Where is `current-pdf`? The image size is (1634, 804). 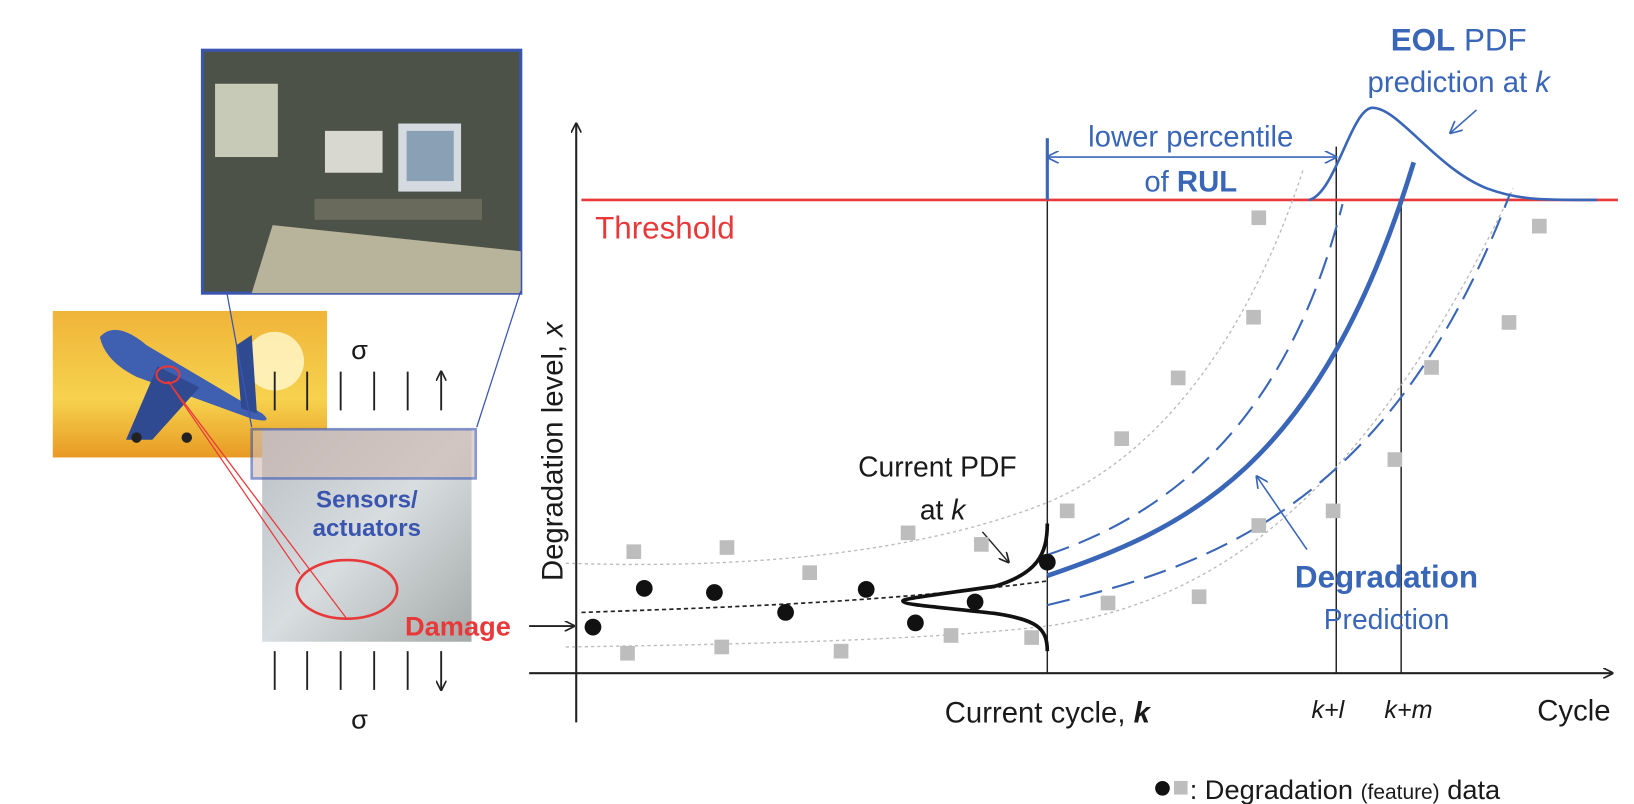
current-pdf is located at coordinates (975, 587).